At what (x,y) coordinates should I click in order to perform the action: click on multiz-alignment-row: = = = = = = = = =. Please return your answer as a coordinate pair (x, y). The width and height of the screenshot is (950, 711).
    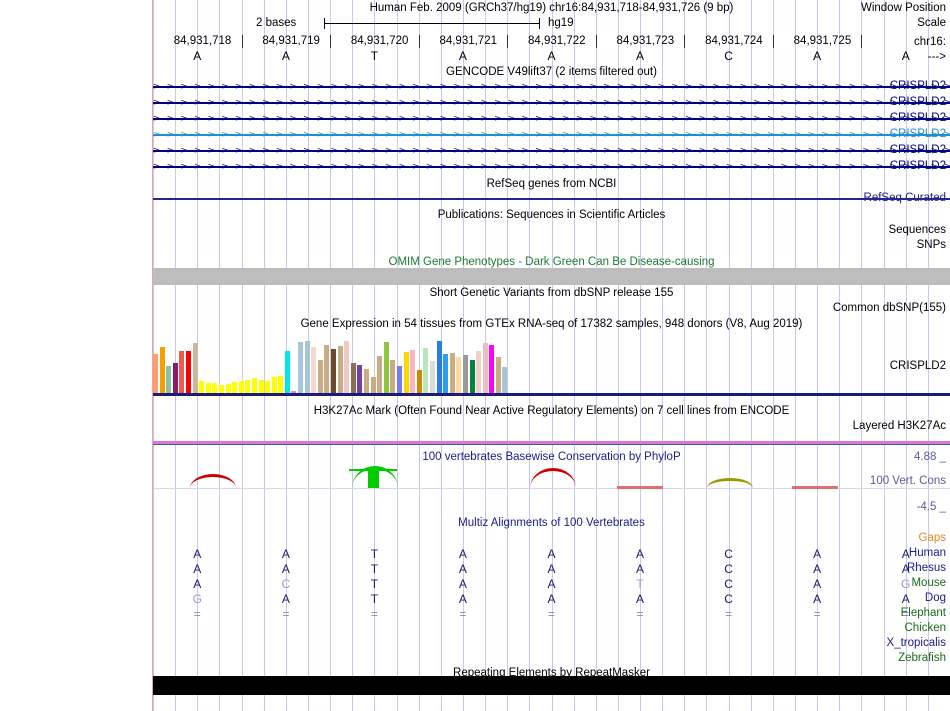
    Looking at the image, I should click on (551, 614).